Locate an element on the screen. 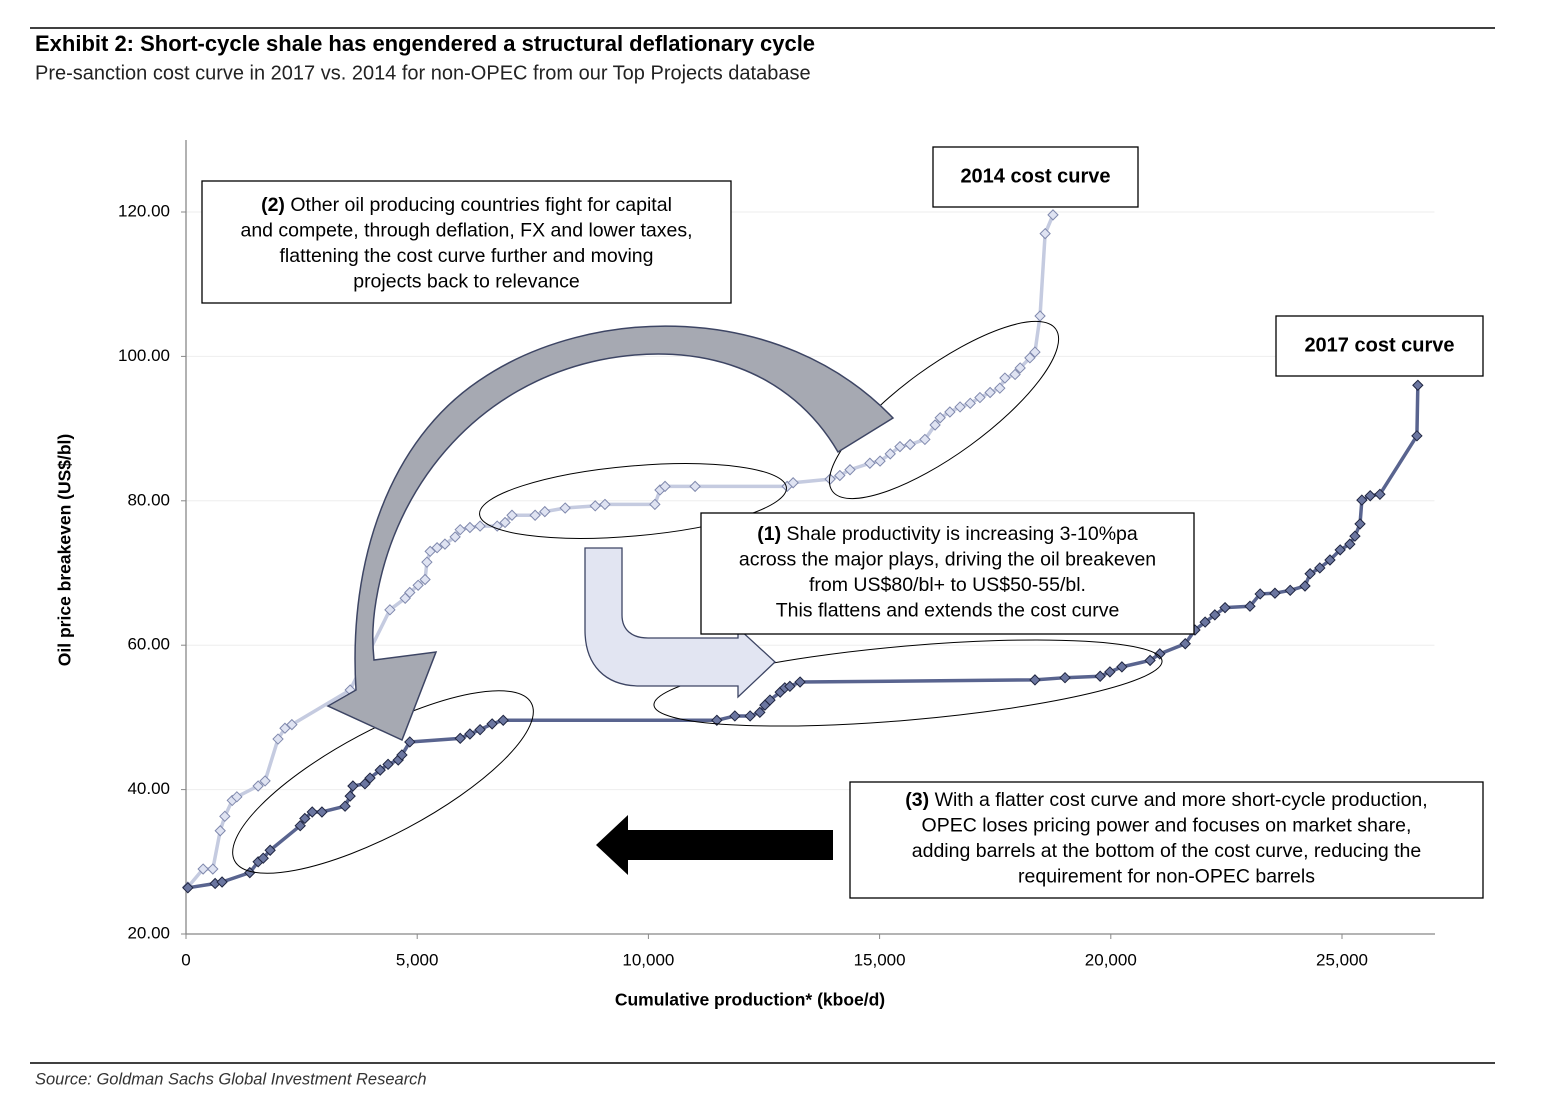 This screenshot has height=1098, width=1546. left-arrow is located at coordinates (714, 845).